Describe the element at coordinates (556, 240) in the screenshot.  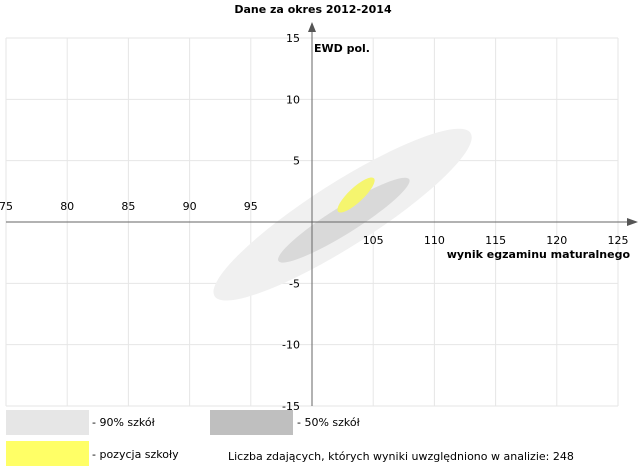
I see `x-tick-label: 120` at that location.